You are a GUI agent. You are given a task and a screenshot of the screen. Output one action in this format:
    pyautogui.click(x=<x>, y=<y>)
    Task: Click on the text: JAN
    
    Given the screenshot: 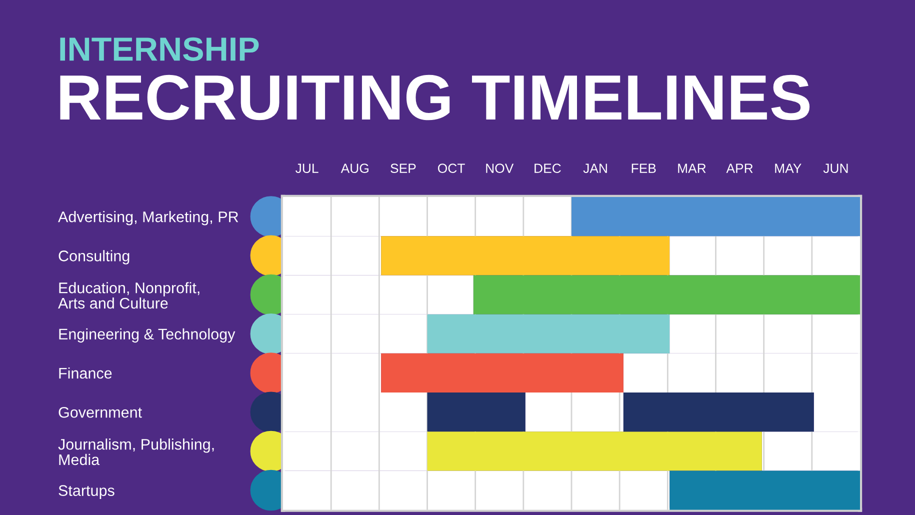 What is the action you would take?
    pyautogui.click(x=595, y=168)
    